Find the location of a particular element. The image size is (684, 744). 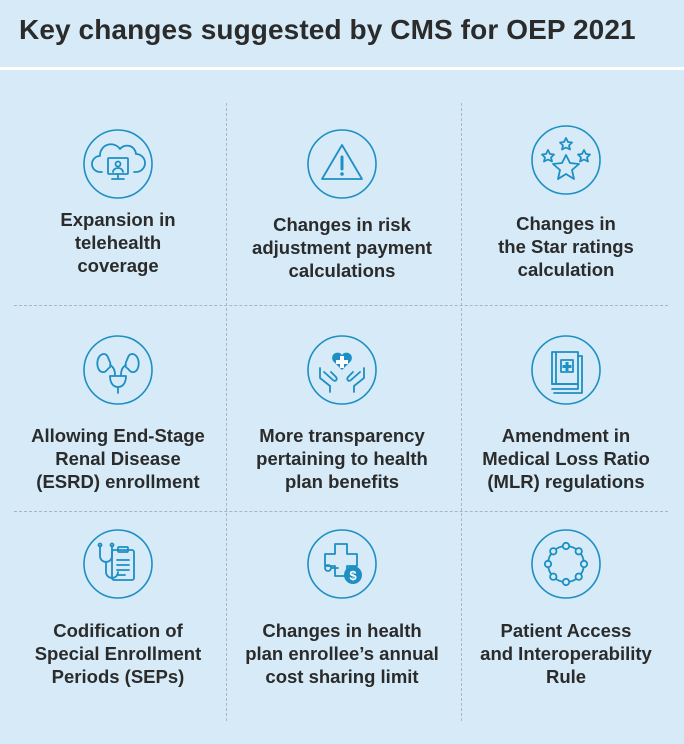

stars-icon is located at coordinates (566, 160).